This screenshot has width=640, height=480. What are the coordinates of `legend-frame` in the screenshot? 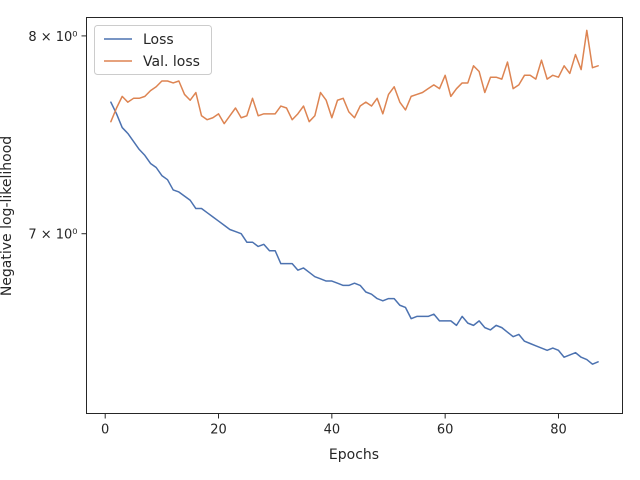 It's located at (153, 50).